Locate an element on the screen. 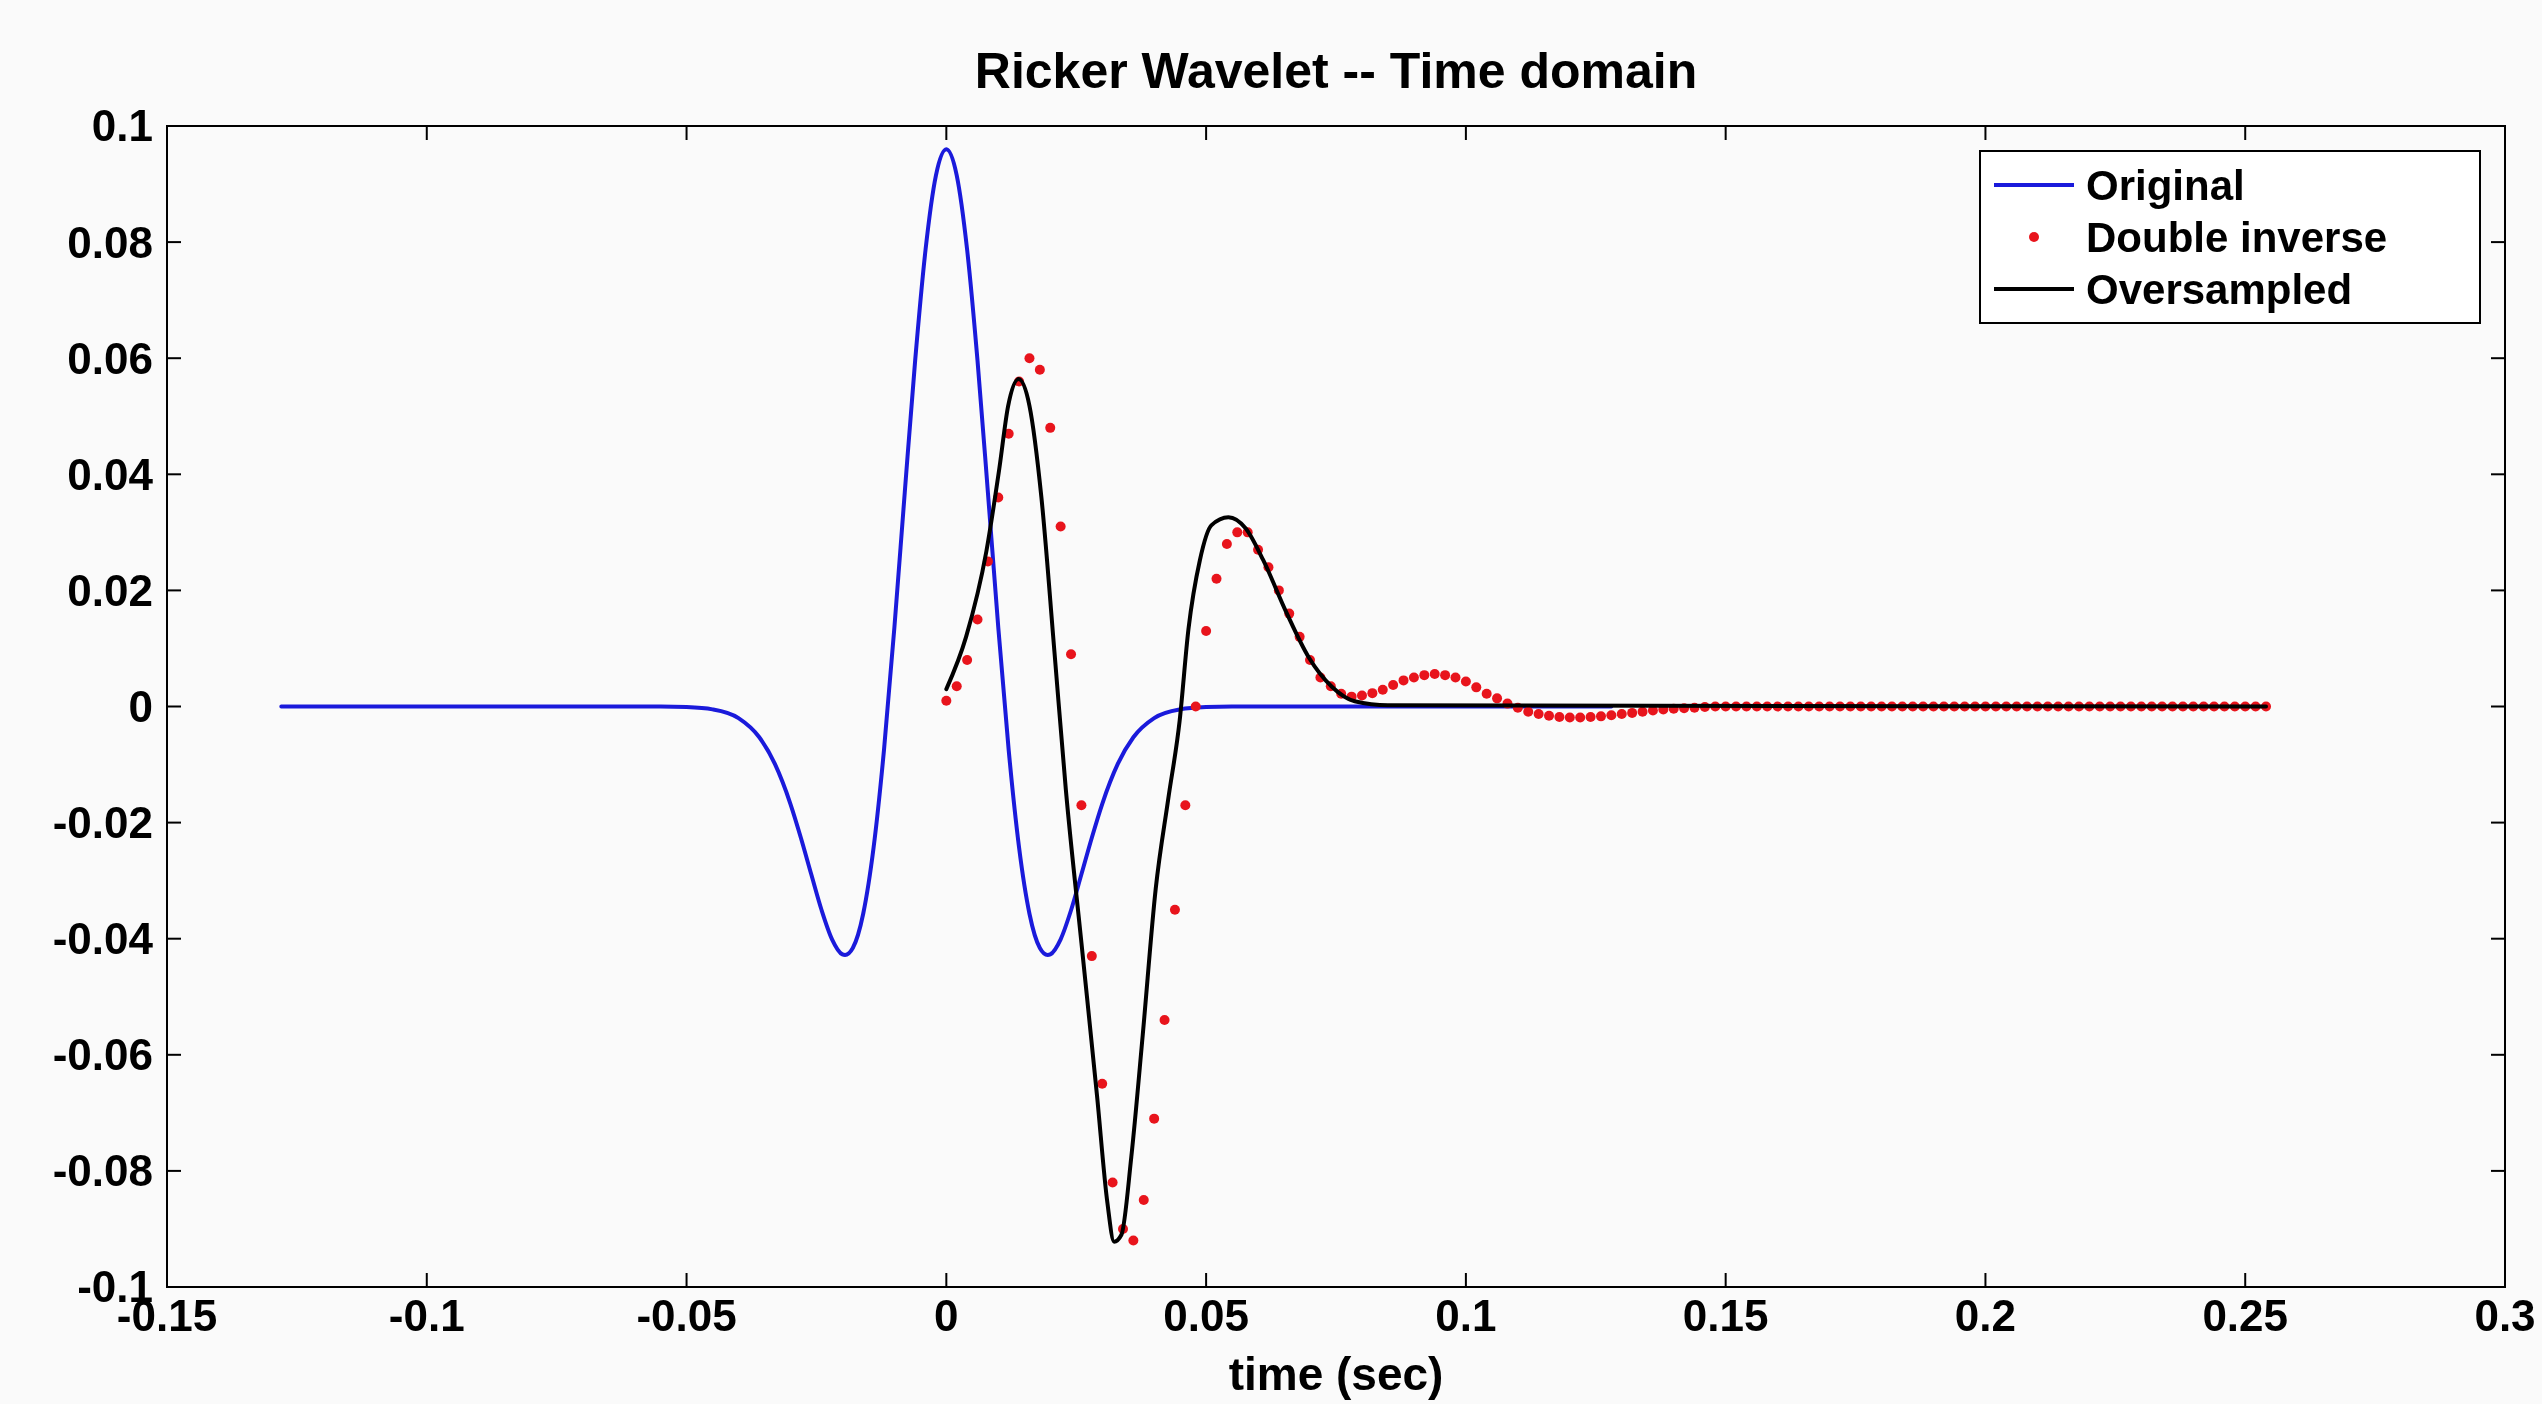 This screenshot has height=1404, width=2542. y-tick-label: -0.06 is located at coordinates (102, 1055).